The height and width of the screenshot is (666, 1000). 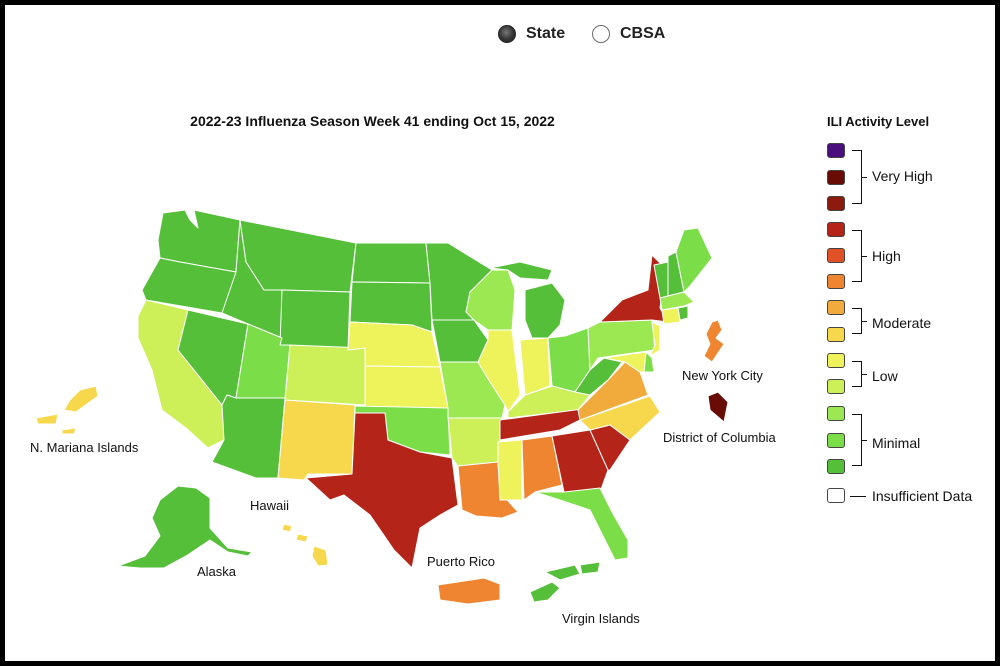 I want to click on region-IL, so click(x=499, y=371).